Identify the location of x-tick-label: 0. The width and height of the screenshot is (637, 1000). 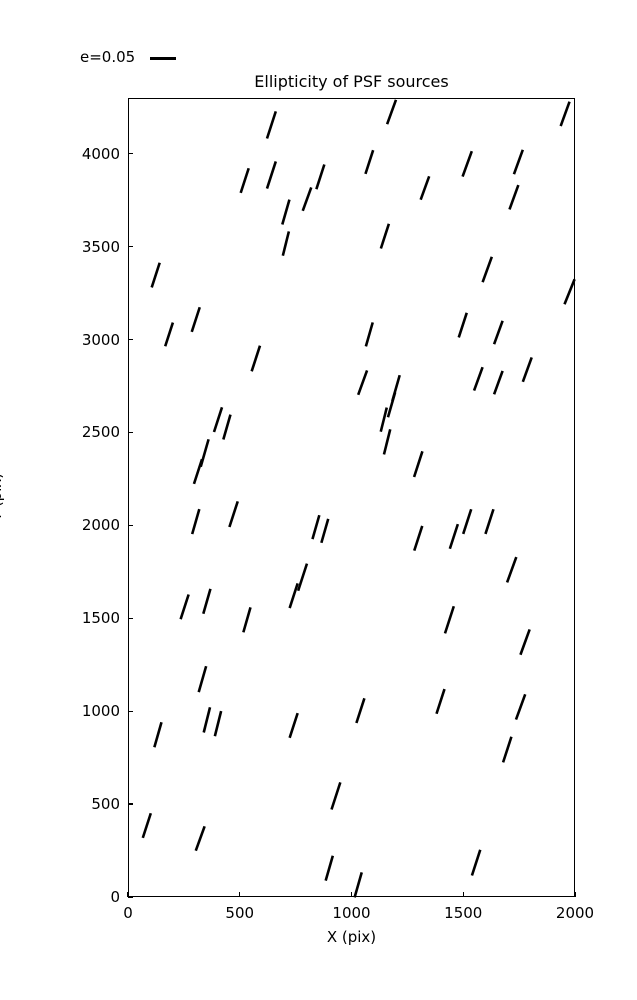
(128, 913).